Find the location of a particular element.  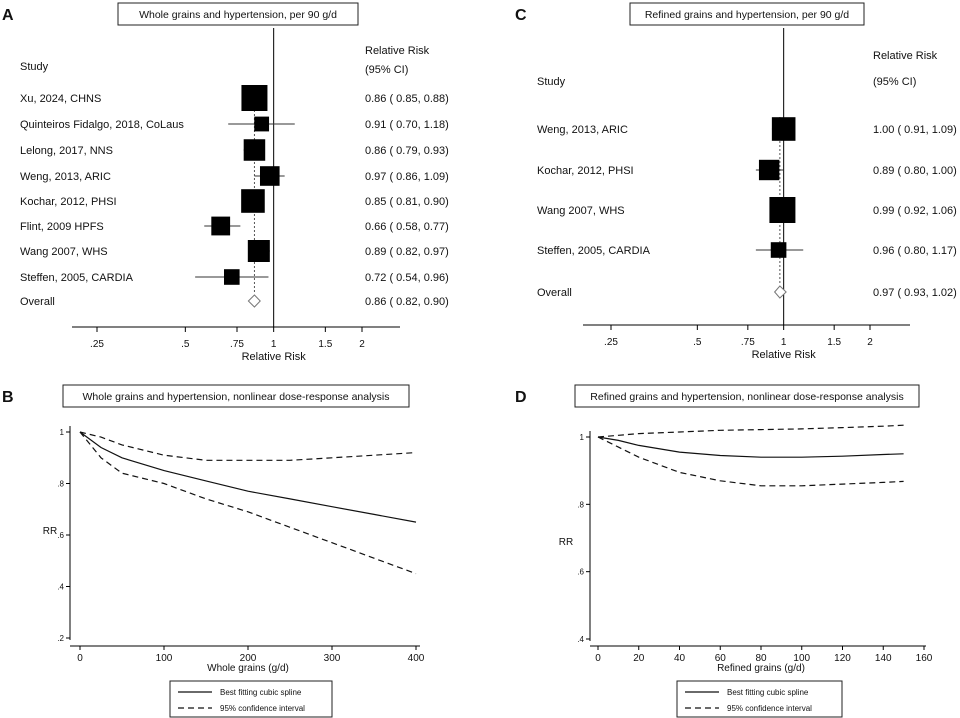

legend-label: 95% confidence interval is located at coordinates (769, 708).